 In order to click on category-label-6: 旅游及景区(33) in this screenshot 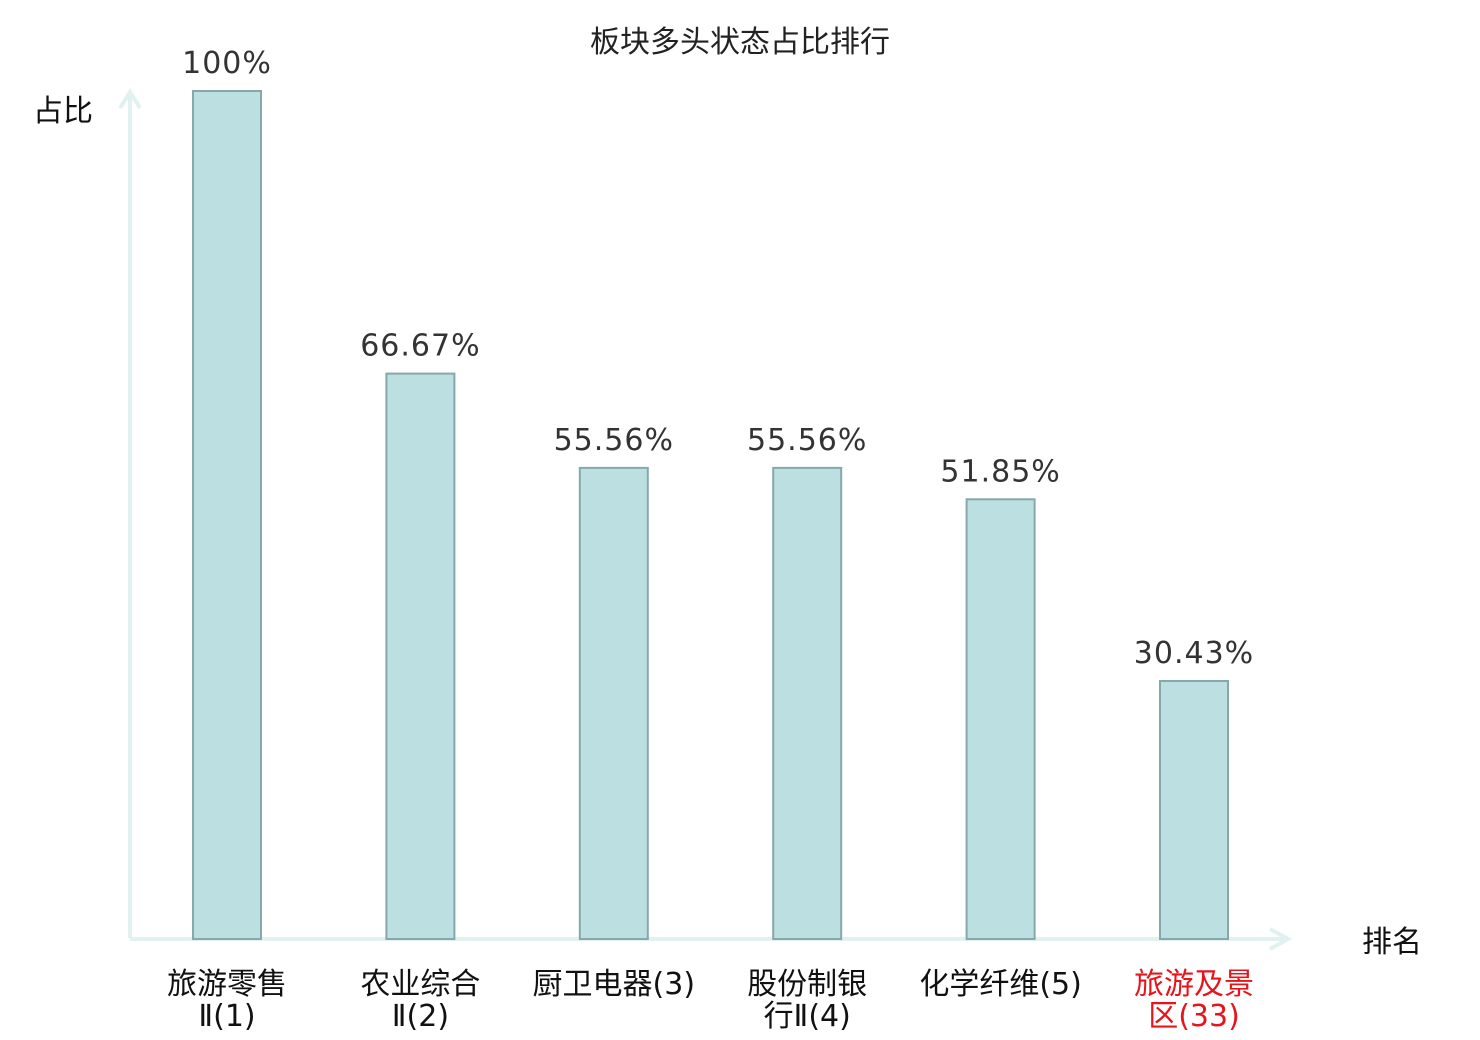, I will do `click(1194, 1000)`.